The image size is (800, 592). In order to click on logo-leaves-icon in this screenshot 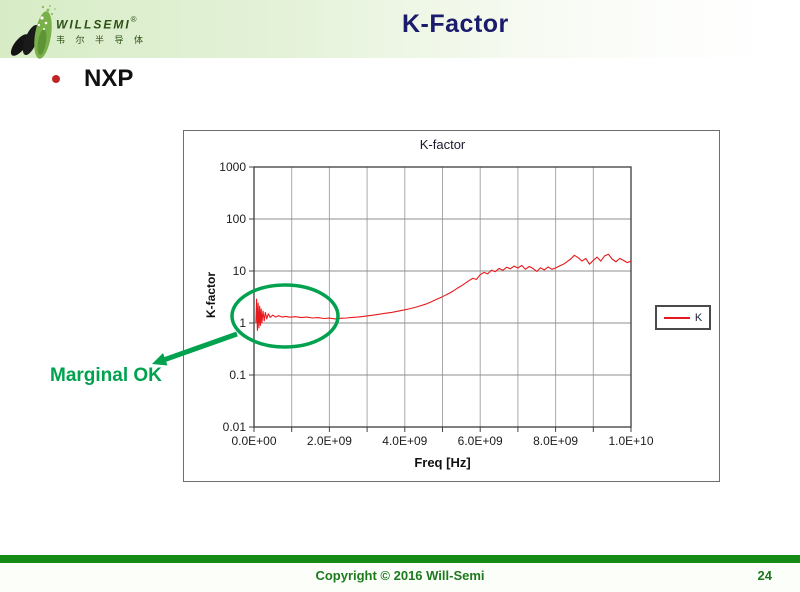, I will do `click(33, 32)`.